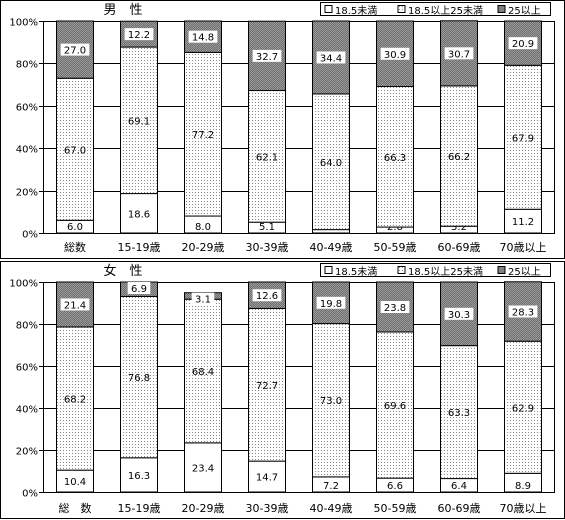  I want to click on data-label: 12.2, so click(139, 35).